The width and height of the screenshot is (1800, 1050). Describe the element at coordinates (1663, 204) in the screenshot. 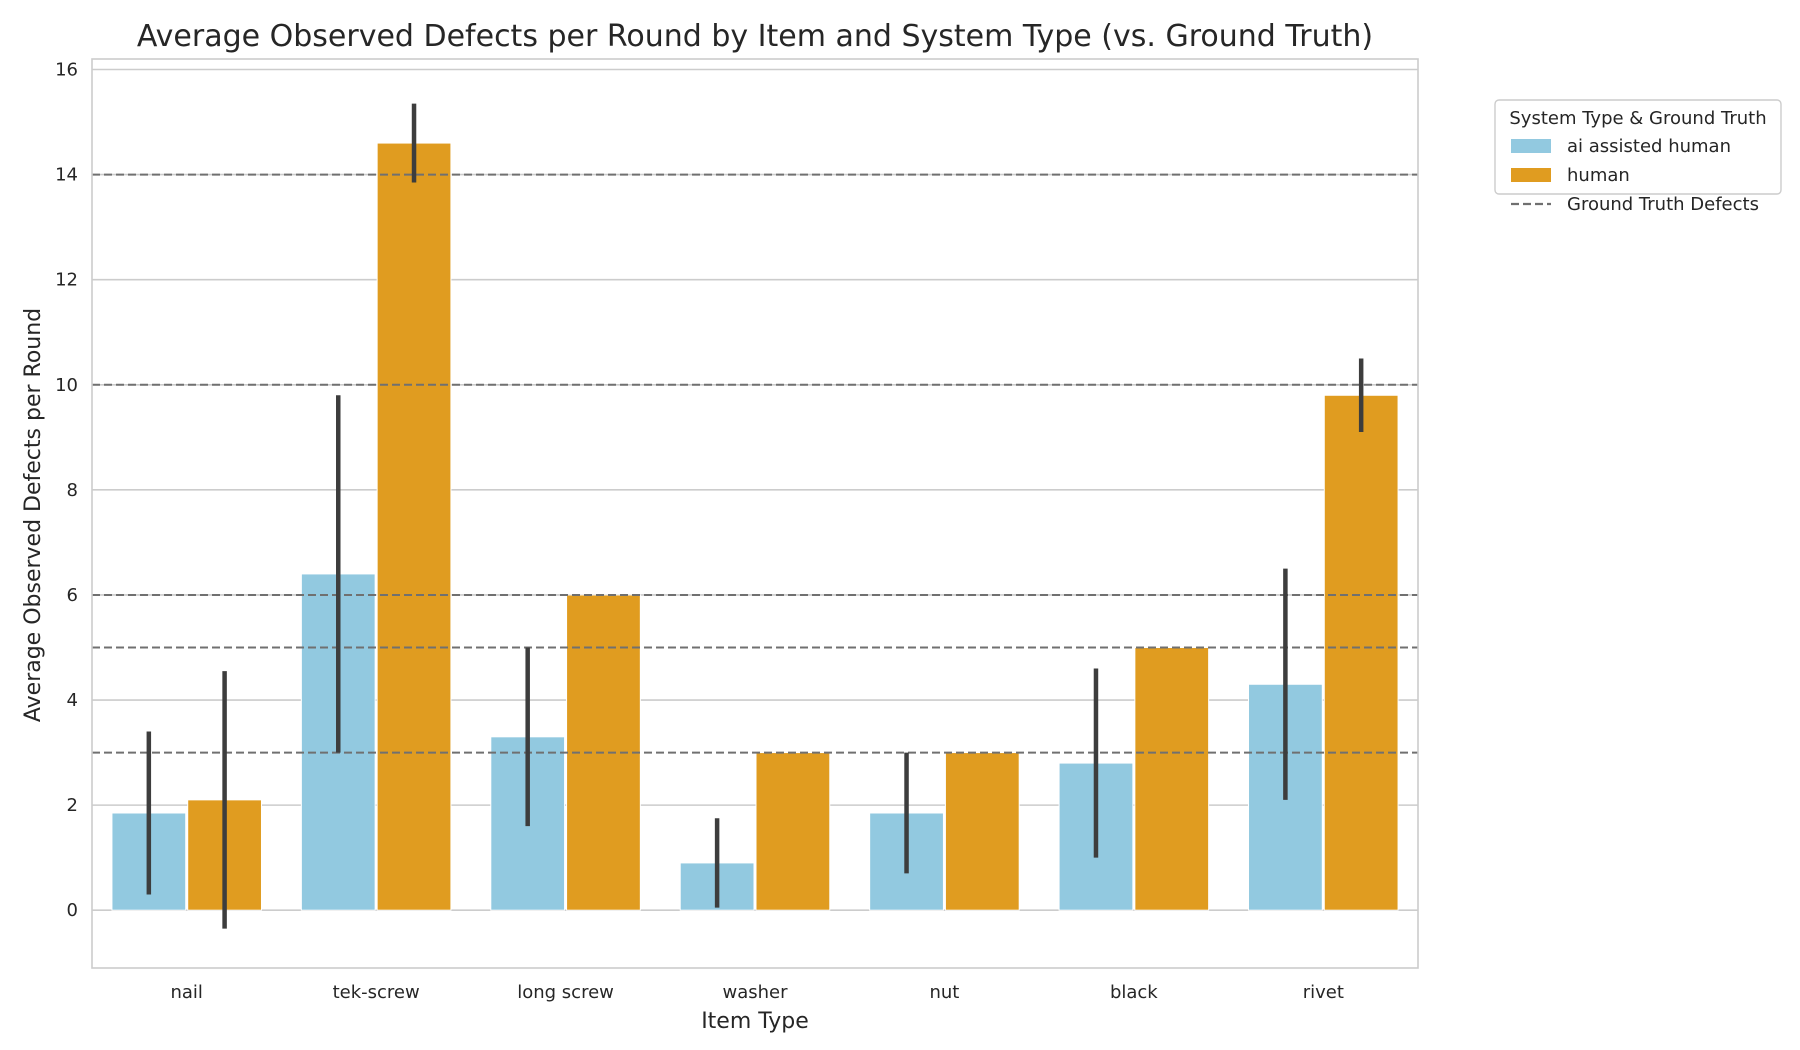

I see `legend-entry: Ground Truth Defects` at that location.